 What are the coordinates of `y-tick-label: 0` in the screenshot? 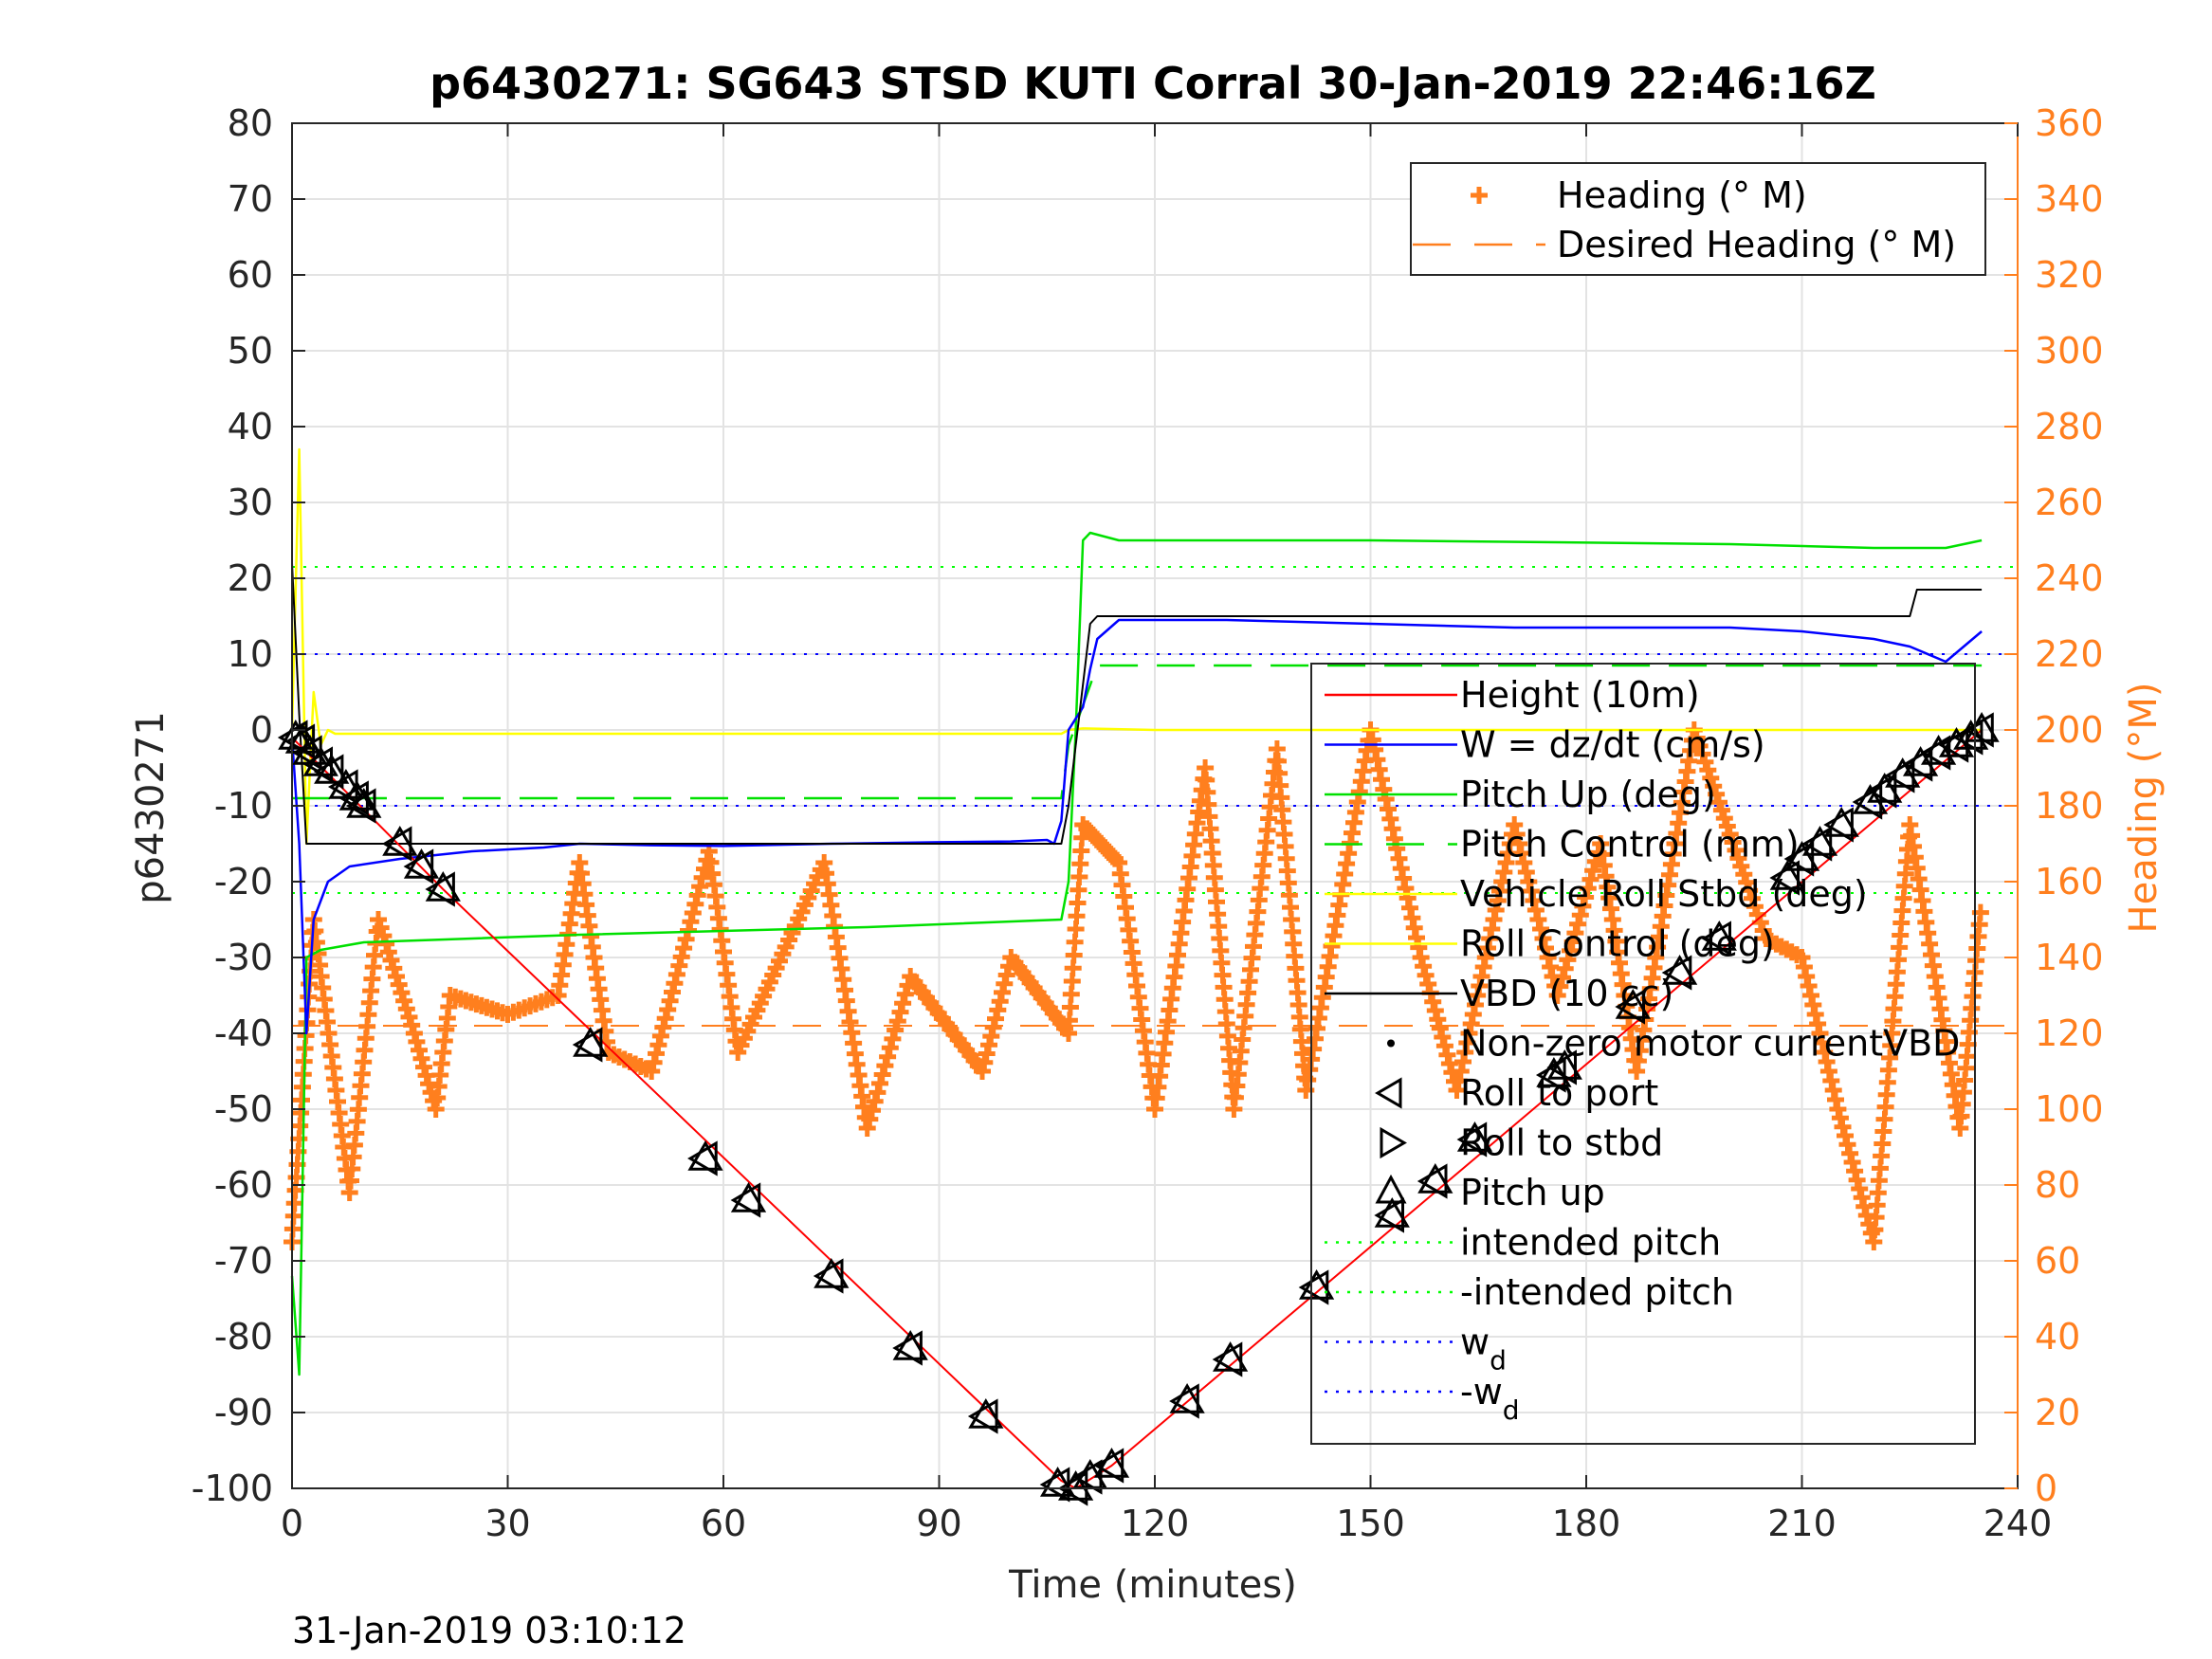 It's located at (261, 730).